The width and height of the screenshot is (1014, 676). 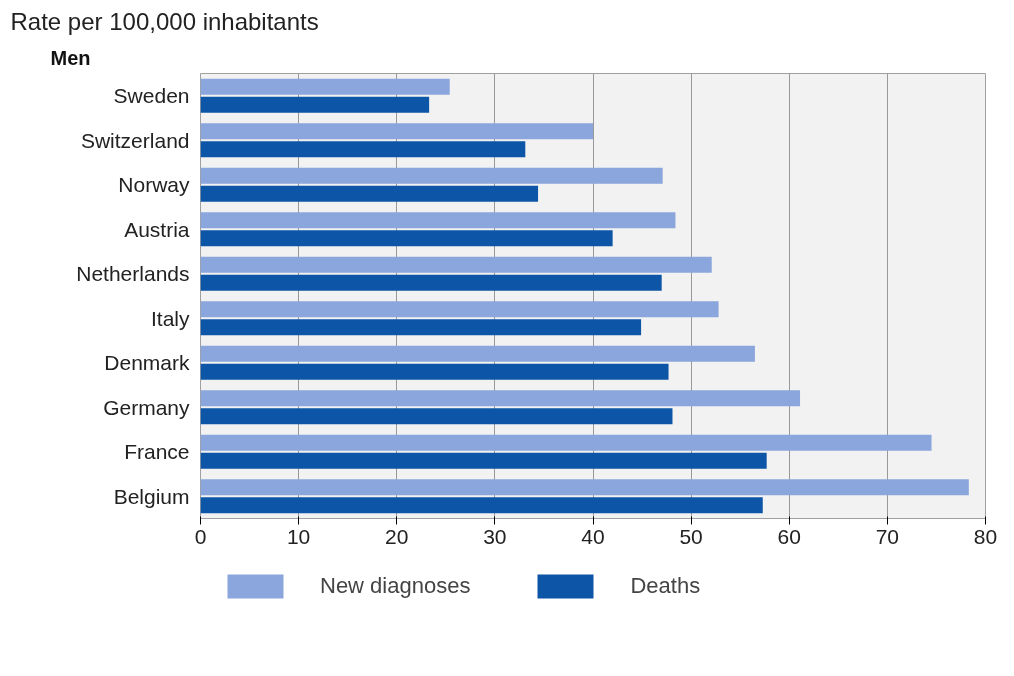 I want to click on y-tick-label: Norway, so click(x=154, y=185).